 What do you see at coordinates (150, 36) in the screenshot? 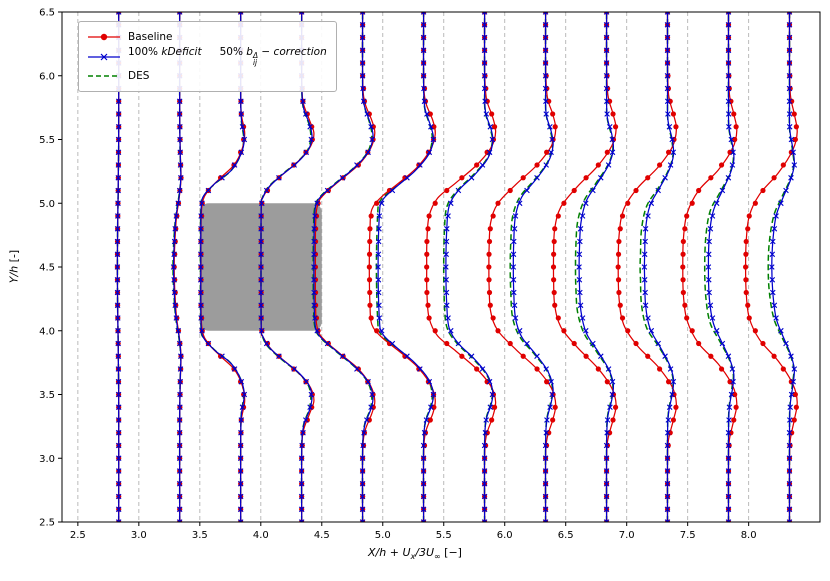
I see `legend-label-baseline: Baseline` at bounding box center [150, 36].